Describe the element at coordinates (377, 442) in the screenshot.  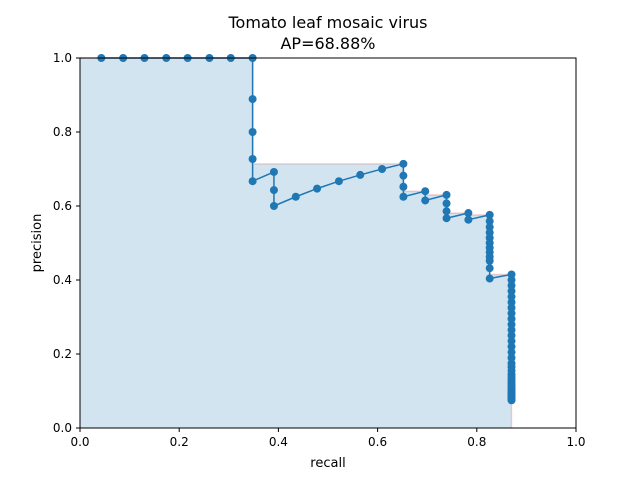
I see `x-tick-label: 0.6` at that location.